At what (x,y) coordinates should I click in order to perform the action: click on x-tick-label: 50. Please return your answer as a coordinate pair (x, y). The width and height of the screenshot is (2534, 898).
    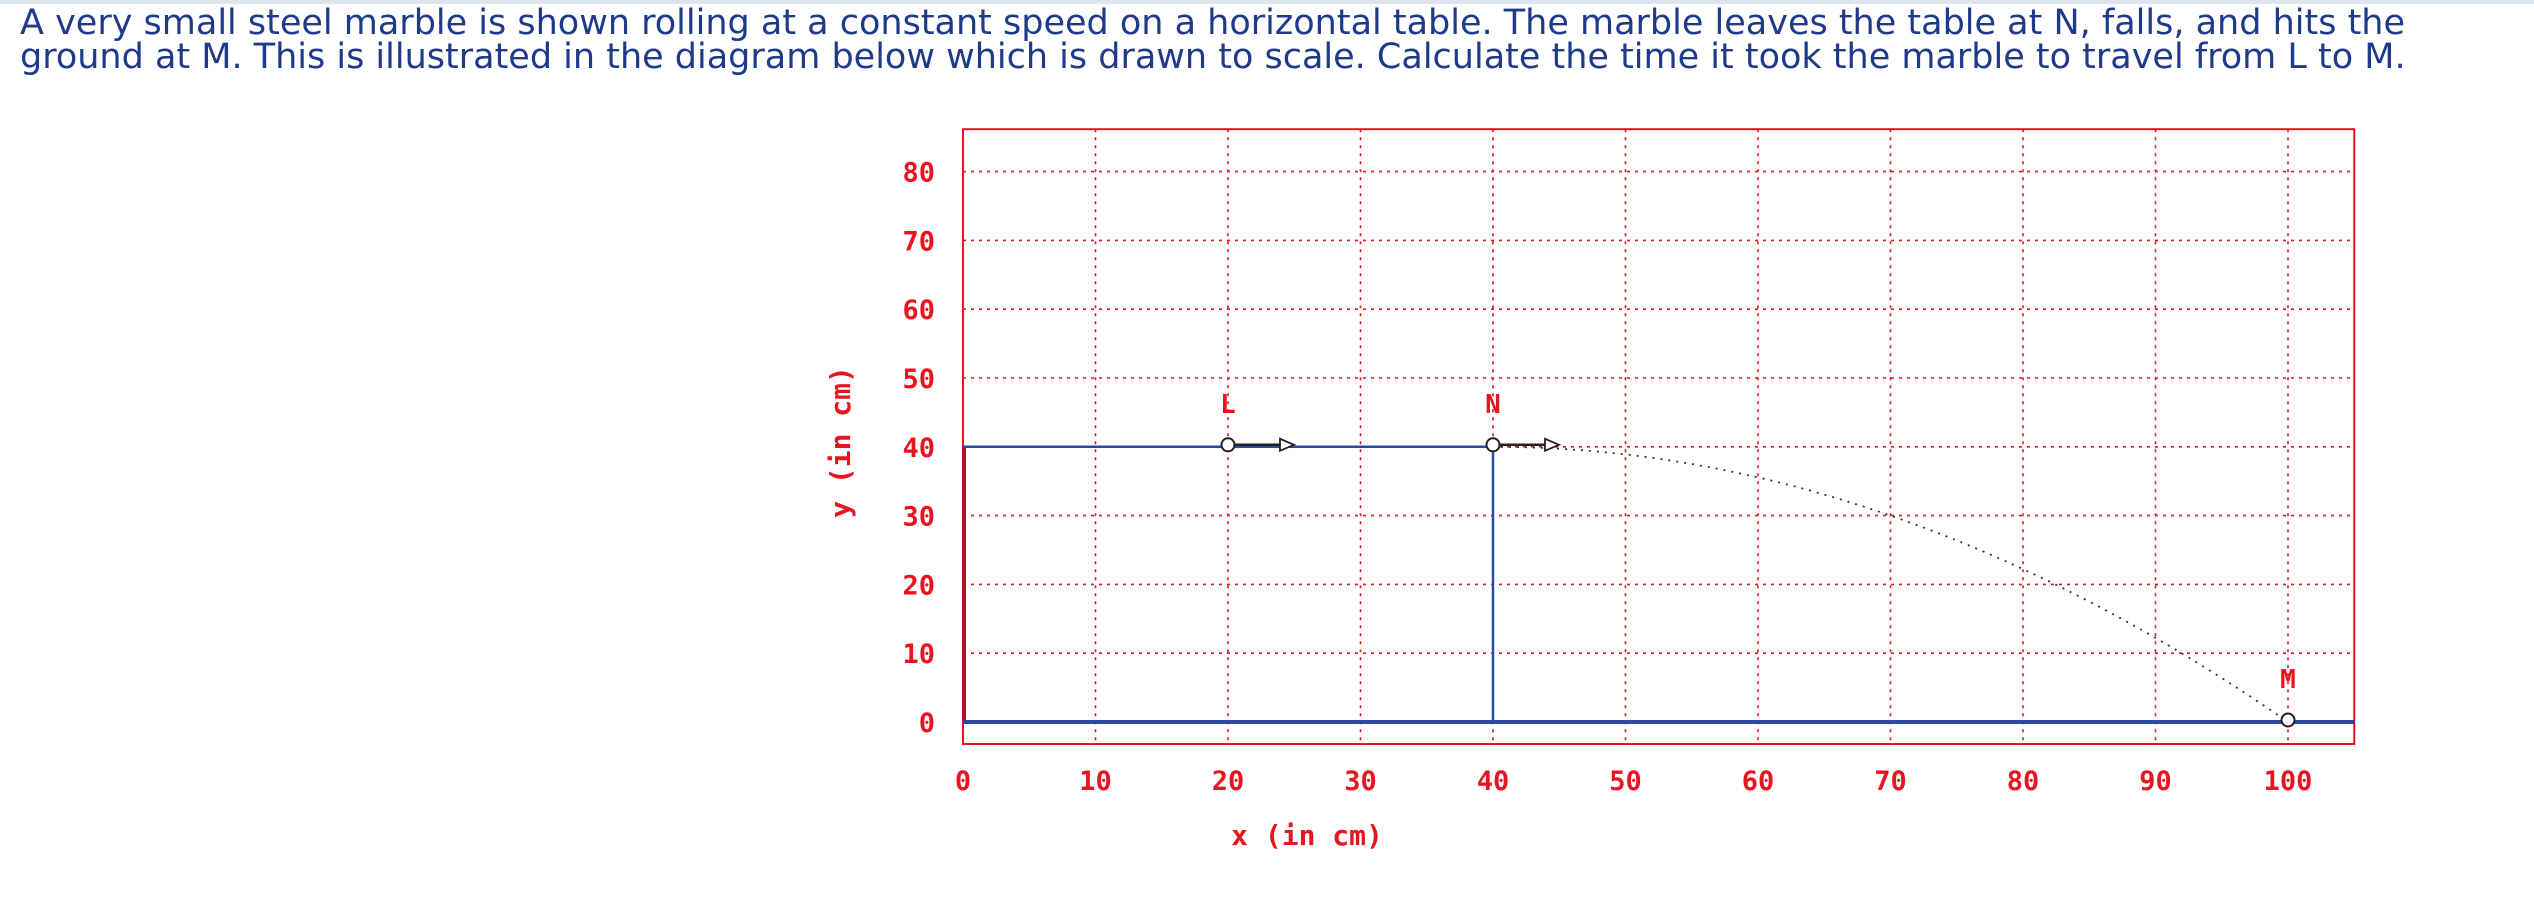
    Looking at the image, I should click on (1625, 781).